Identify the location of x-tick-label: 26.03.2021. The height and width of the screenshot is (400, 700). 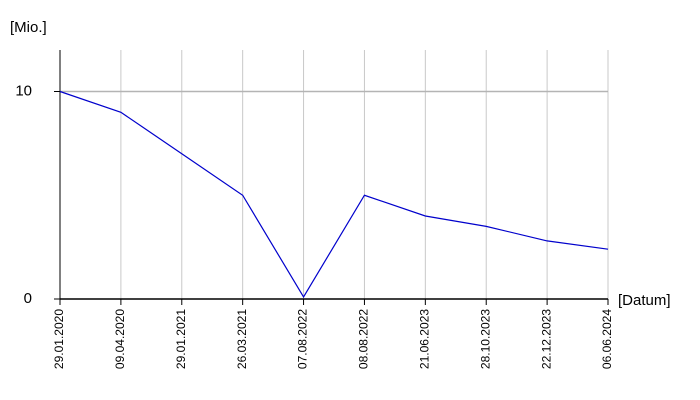
(242, 339).